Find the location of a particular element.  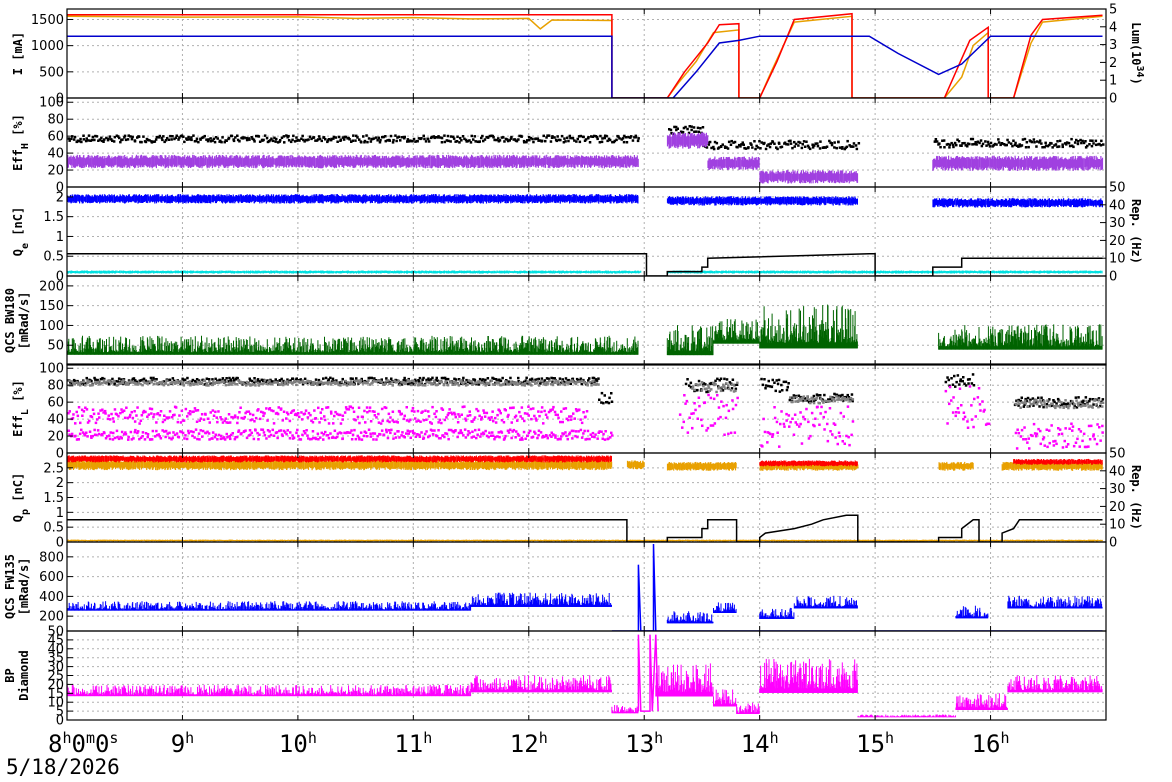

right-y-tick-label: 2 is located at coordinates (1113, 63).